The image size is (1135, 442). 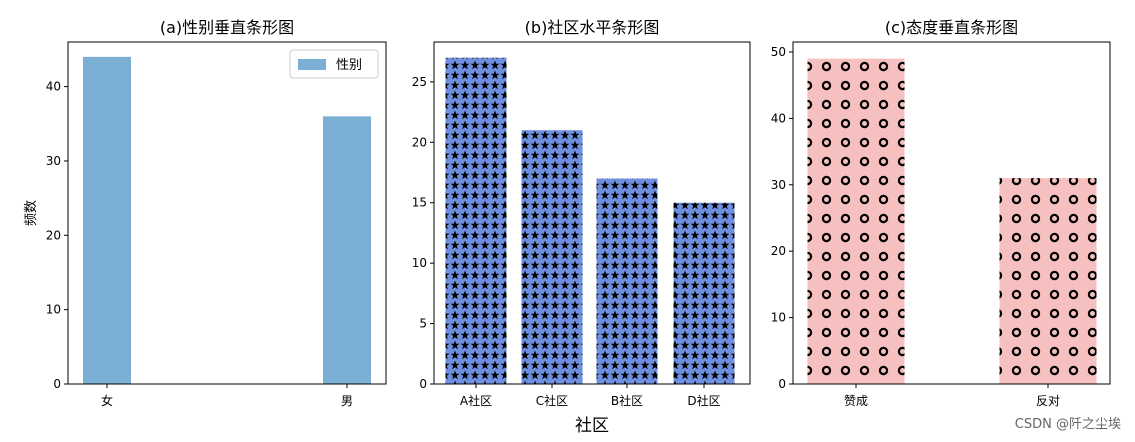 I want to click on x-tick-label: 男, so click(x=347, y=401).